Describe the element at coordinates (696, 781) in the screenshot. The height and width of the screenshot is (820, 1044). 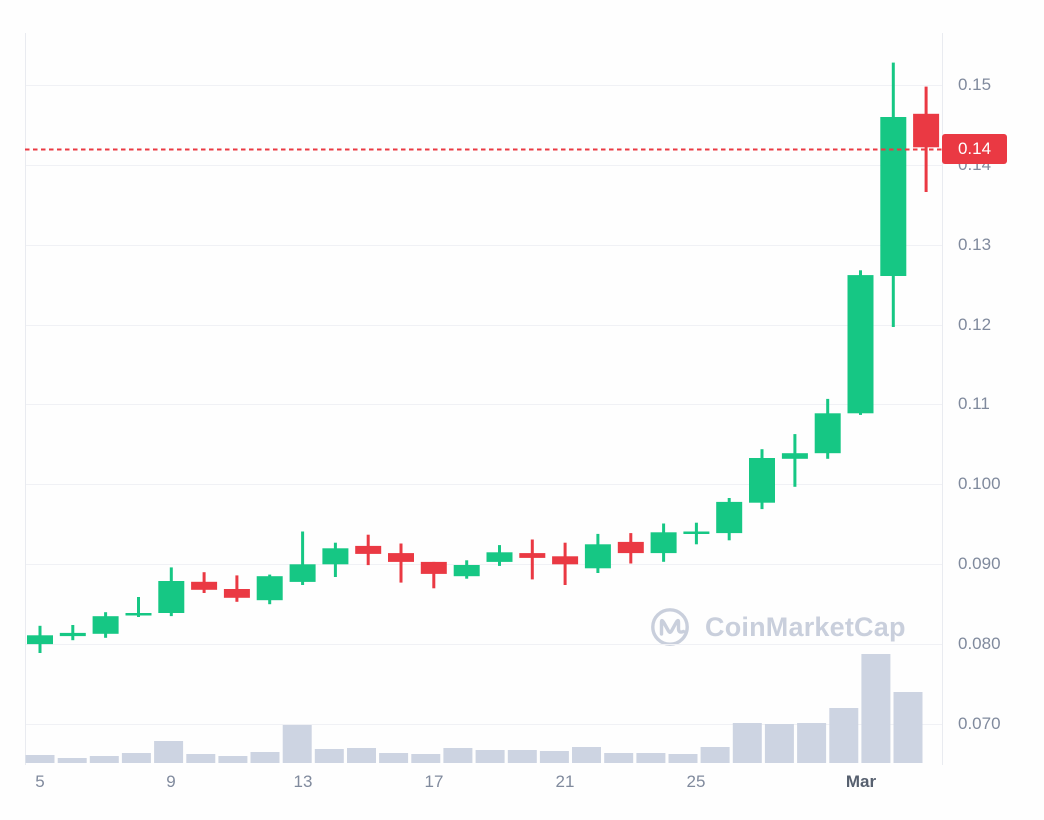
I see `x-axis-label: 25` at that location.